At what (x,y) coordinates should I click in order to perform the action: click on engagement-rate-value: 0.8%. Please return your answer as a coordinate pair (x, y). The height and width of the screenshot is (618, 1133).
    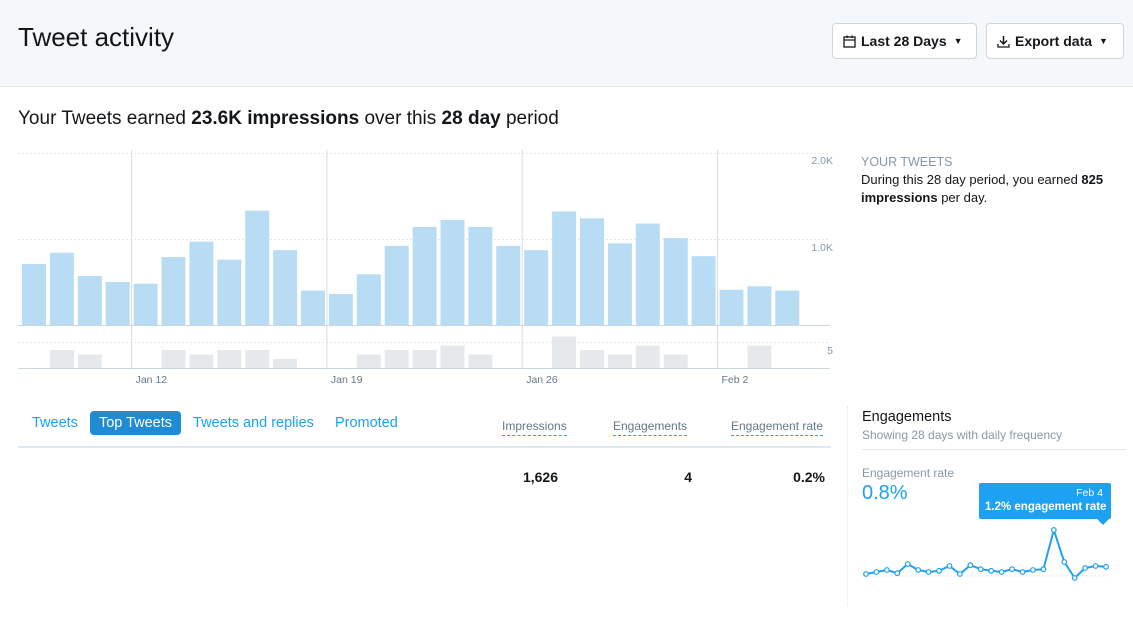
    Looking at the image, I should click on (885, 493).